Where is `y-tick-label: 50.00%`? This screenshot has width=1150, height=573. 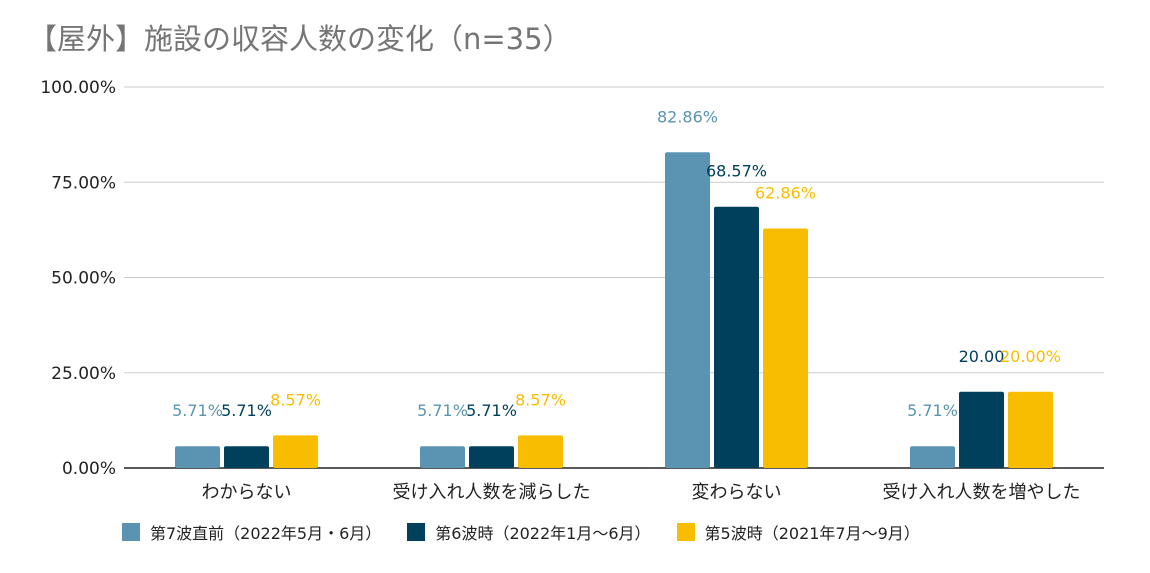 y-tick-label: 50.00% is located at coordinates (83, 279).